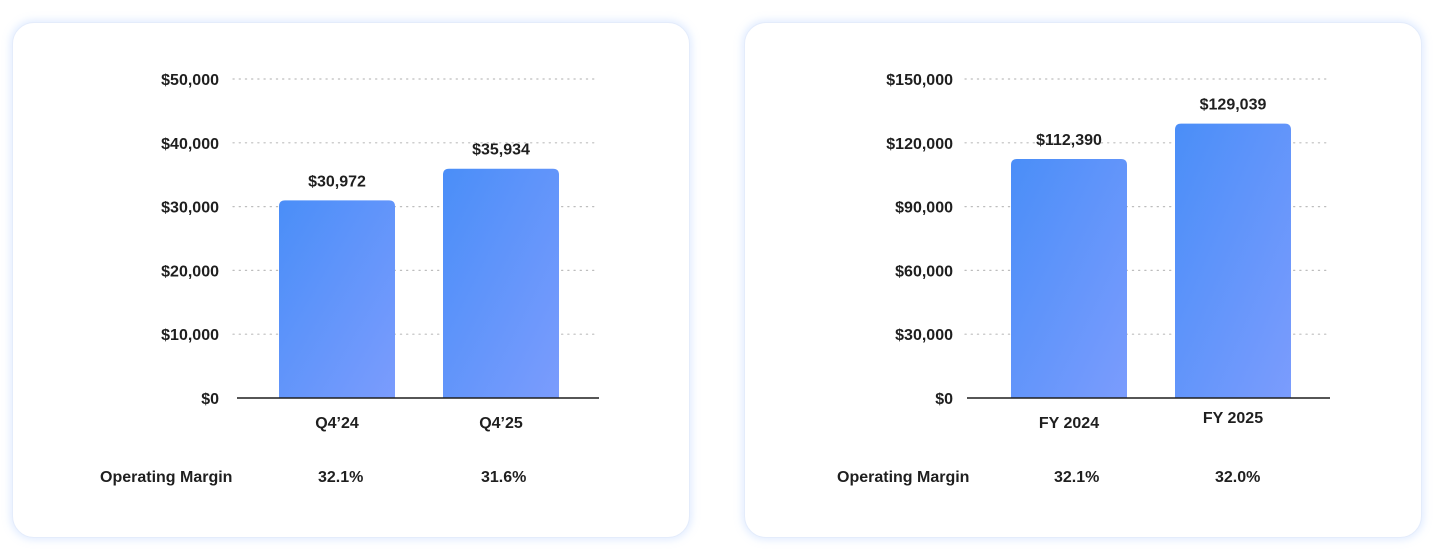 The image size is (1437, 557). I want to click on operating-margin-value: 31.6%, so click(504, 477).